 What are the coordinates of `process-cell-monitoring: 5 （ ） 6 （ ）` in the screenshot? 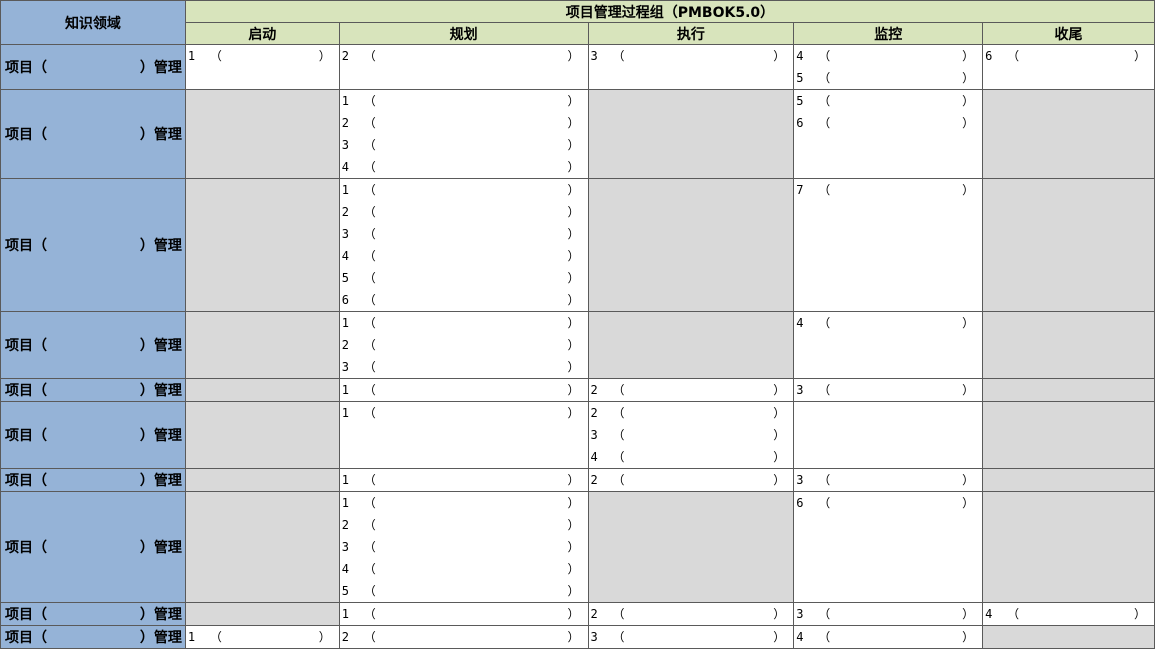 It's located at (888, 134).